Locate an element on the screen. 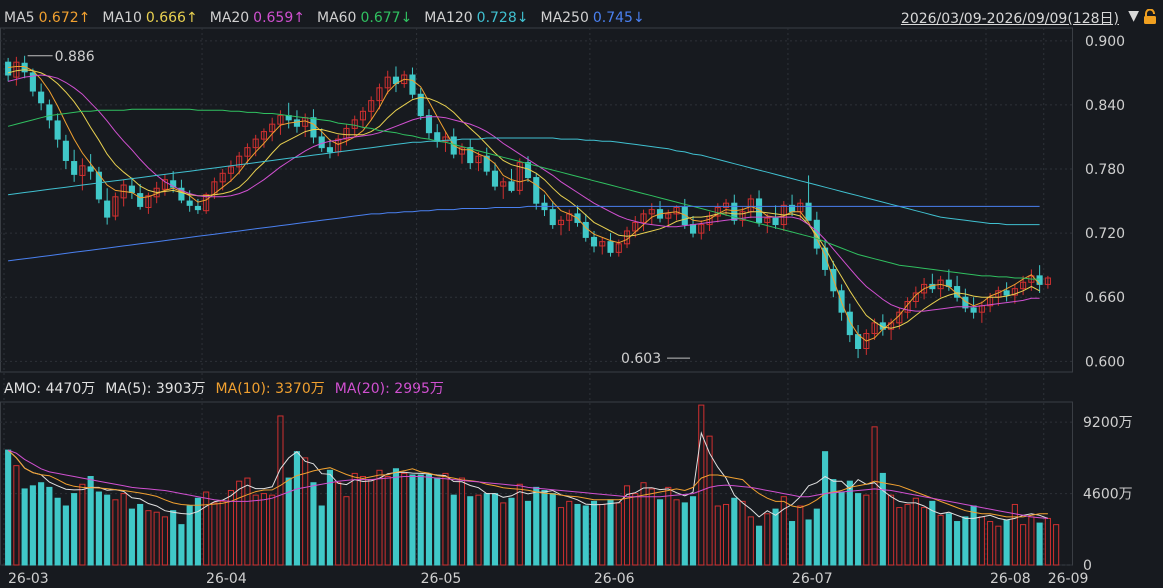 Image resolution: width=1163 pixels, height=588 pixels. price-tick-label: 0.600 is located at coordinates (1105, 362).